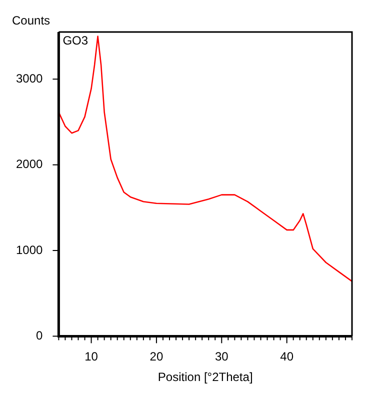  I want to click on x-axis-title: Position [°2Theta], so click(205, 377).